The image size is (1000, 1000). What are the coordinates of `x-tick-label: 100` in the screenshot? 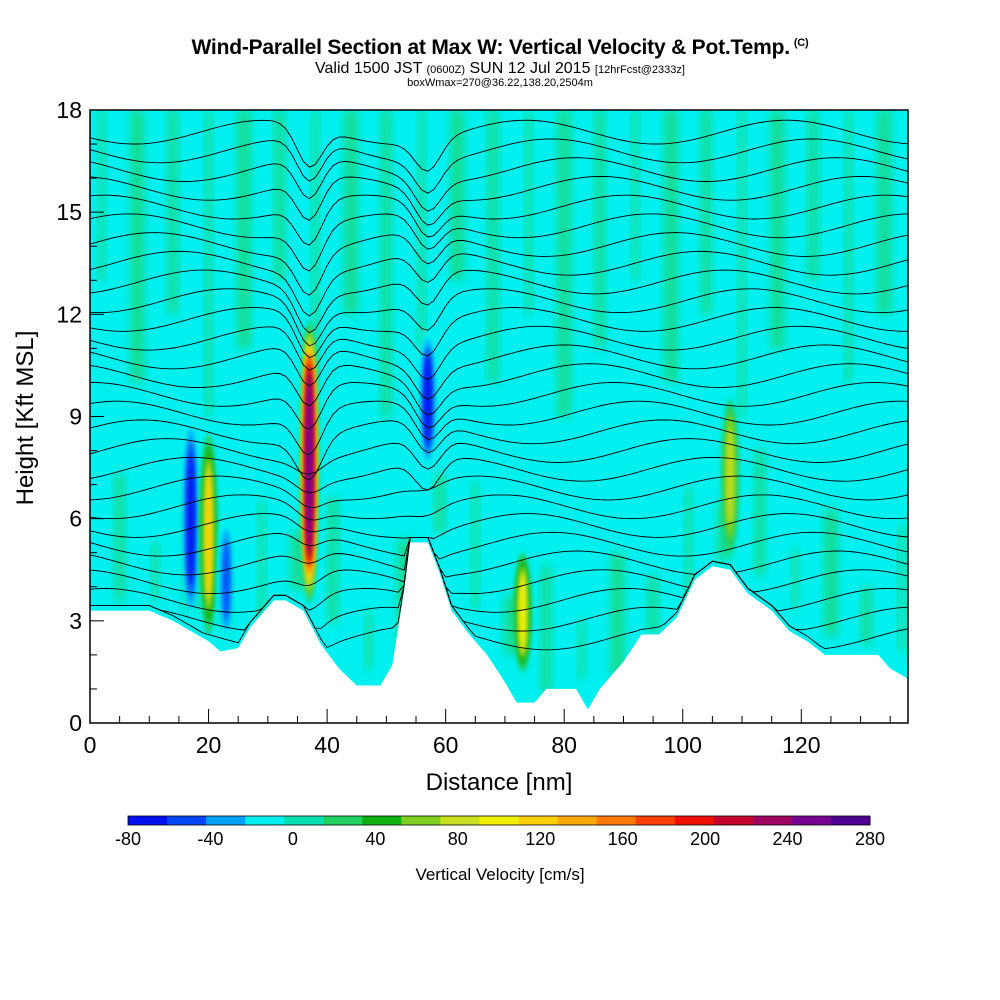 It's located at (683, 745).